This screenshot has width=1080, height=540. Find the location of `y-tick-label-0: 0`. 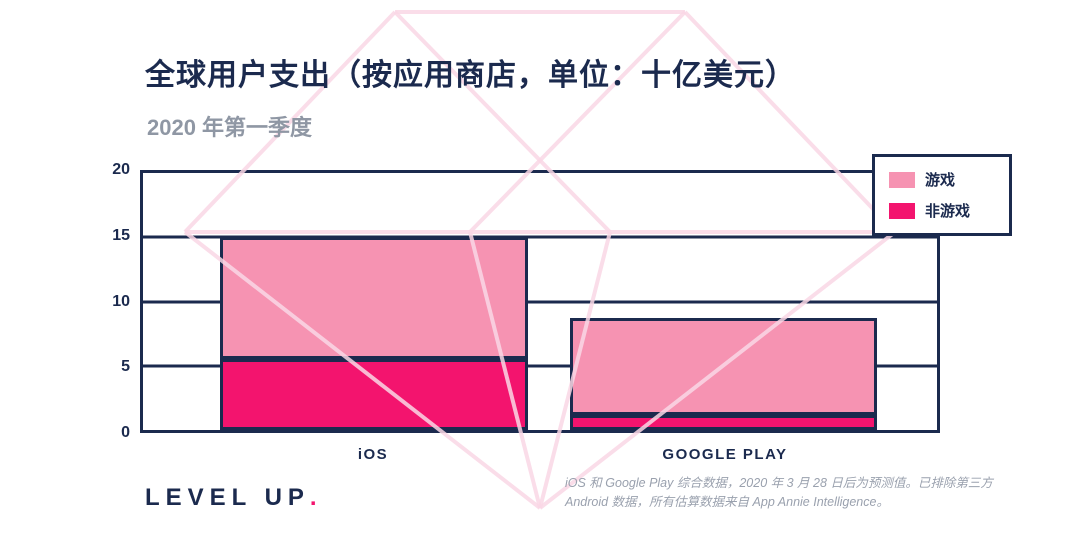

y-tick-label-0: 0 is located at coordinates (125, 432).